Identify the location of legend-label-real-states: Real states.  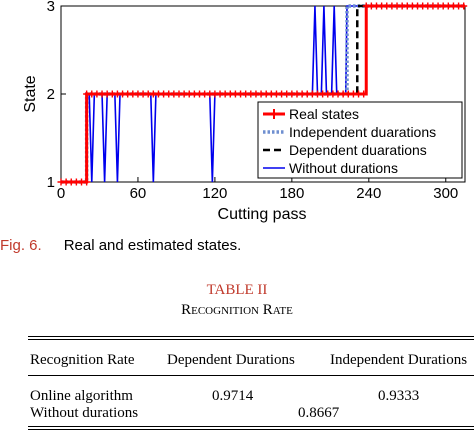
(324, 114).